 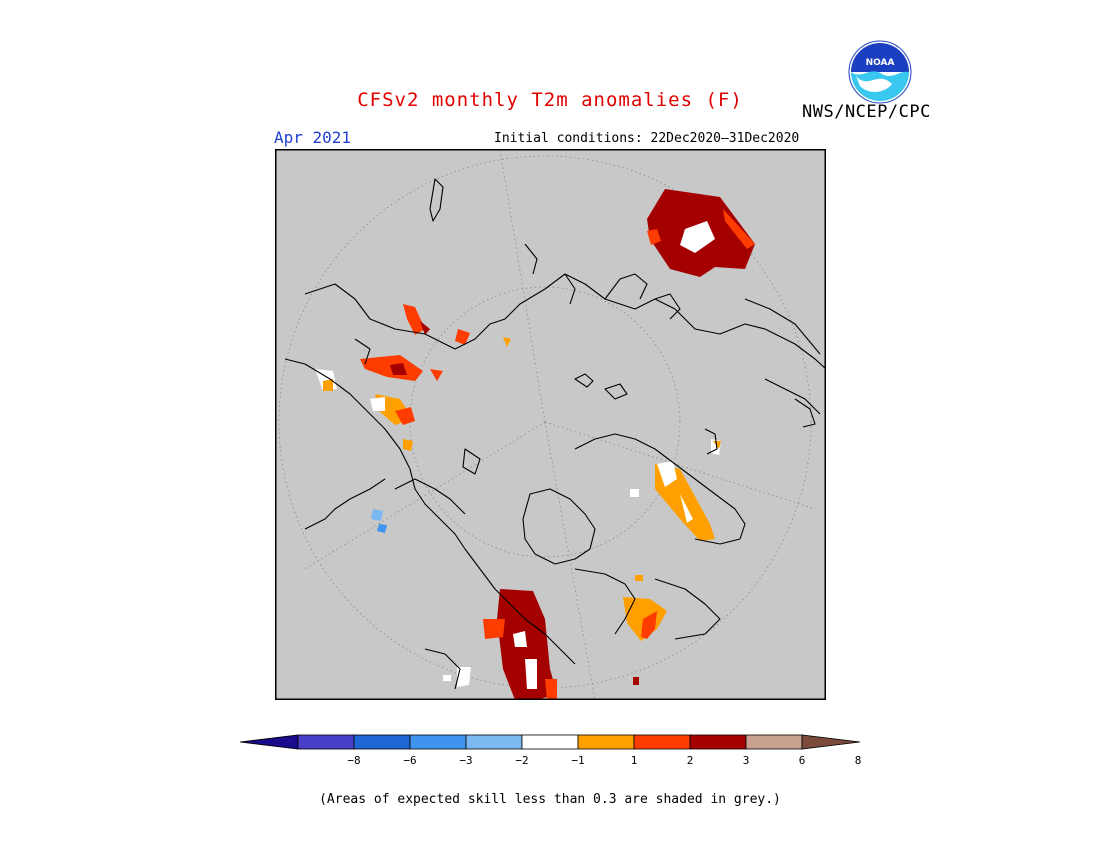 I want to click on legend-arrow-high, so click(x=831, y=742).